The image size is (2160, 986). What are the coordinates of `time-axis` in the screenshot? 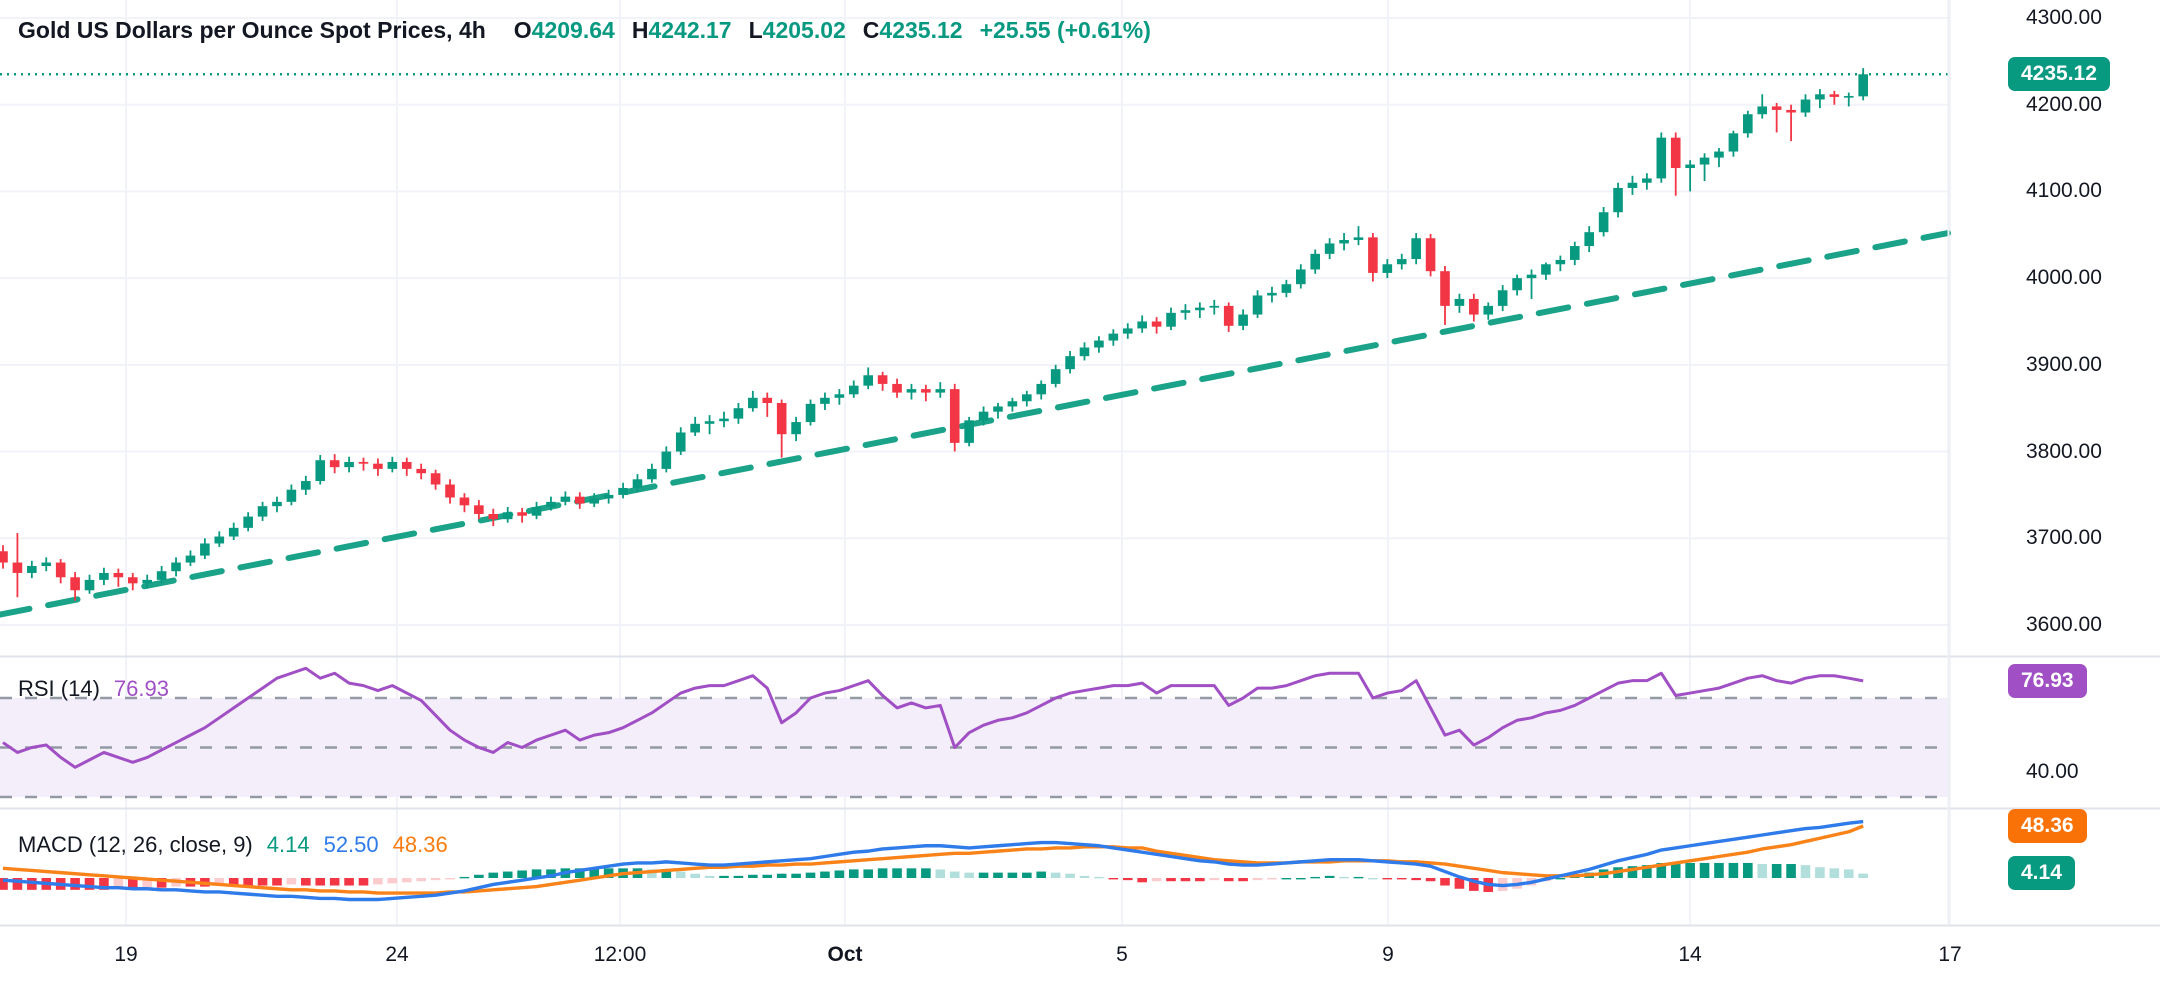 It's located at (1080, 956).